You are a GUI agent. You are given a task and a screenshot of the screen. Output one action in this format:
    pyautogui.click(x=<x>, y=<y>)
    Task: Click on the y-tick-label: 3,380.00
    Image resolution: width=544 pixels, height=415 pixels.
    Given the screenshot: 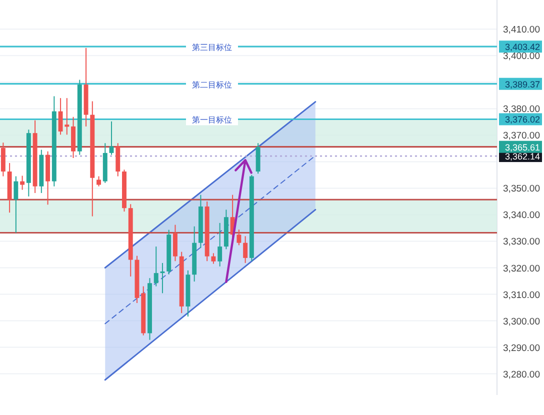 What is the action you would take?
    pyautogui.click(x=521, y=110)
    